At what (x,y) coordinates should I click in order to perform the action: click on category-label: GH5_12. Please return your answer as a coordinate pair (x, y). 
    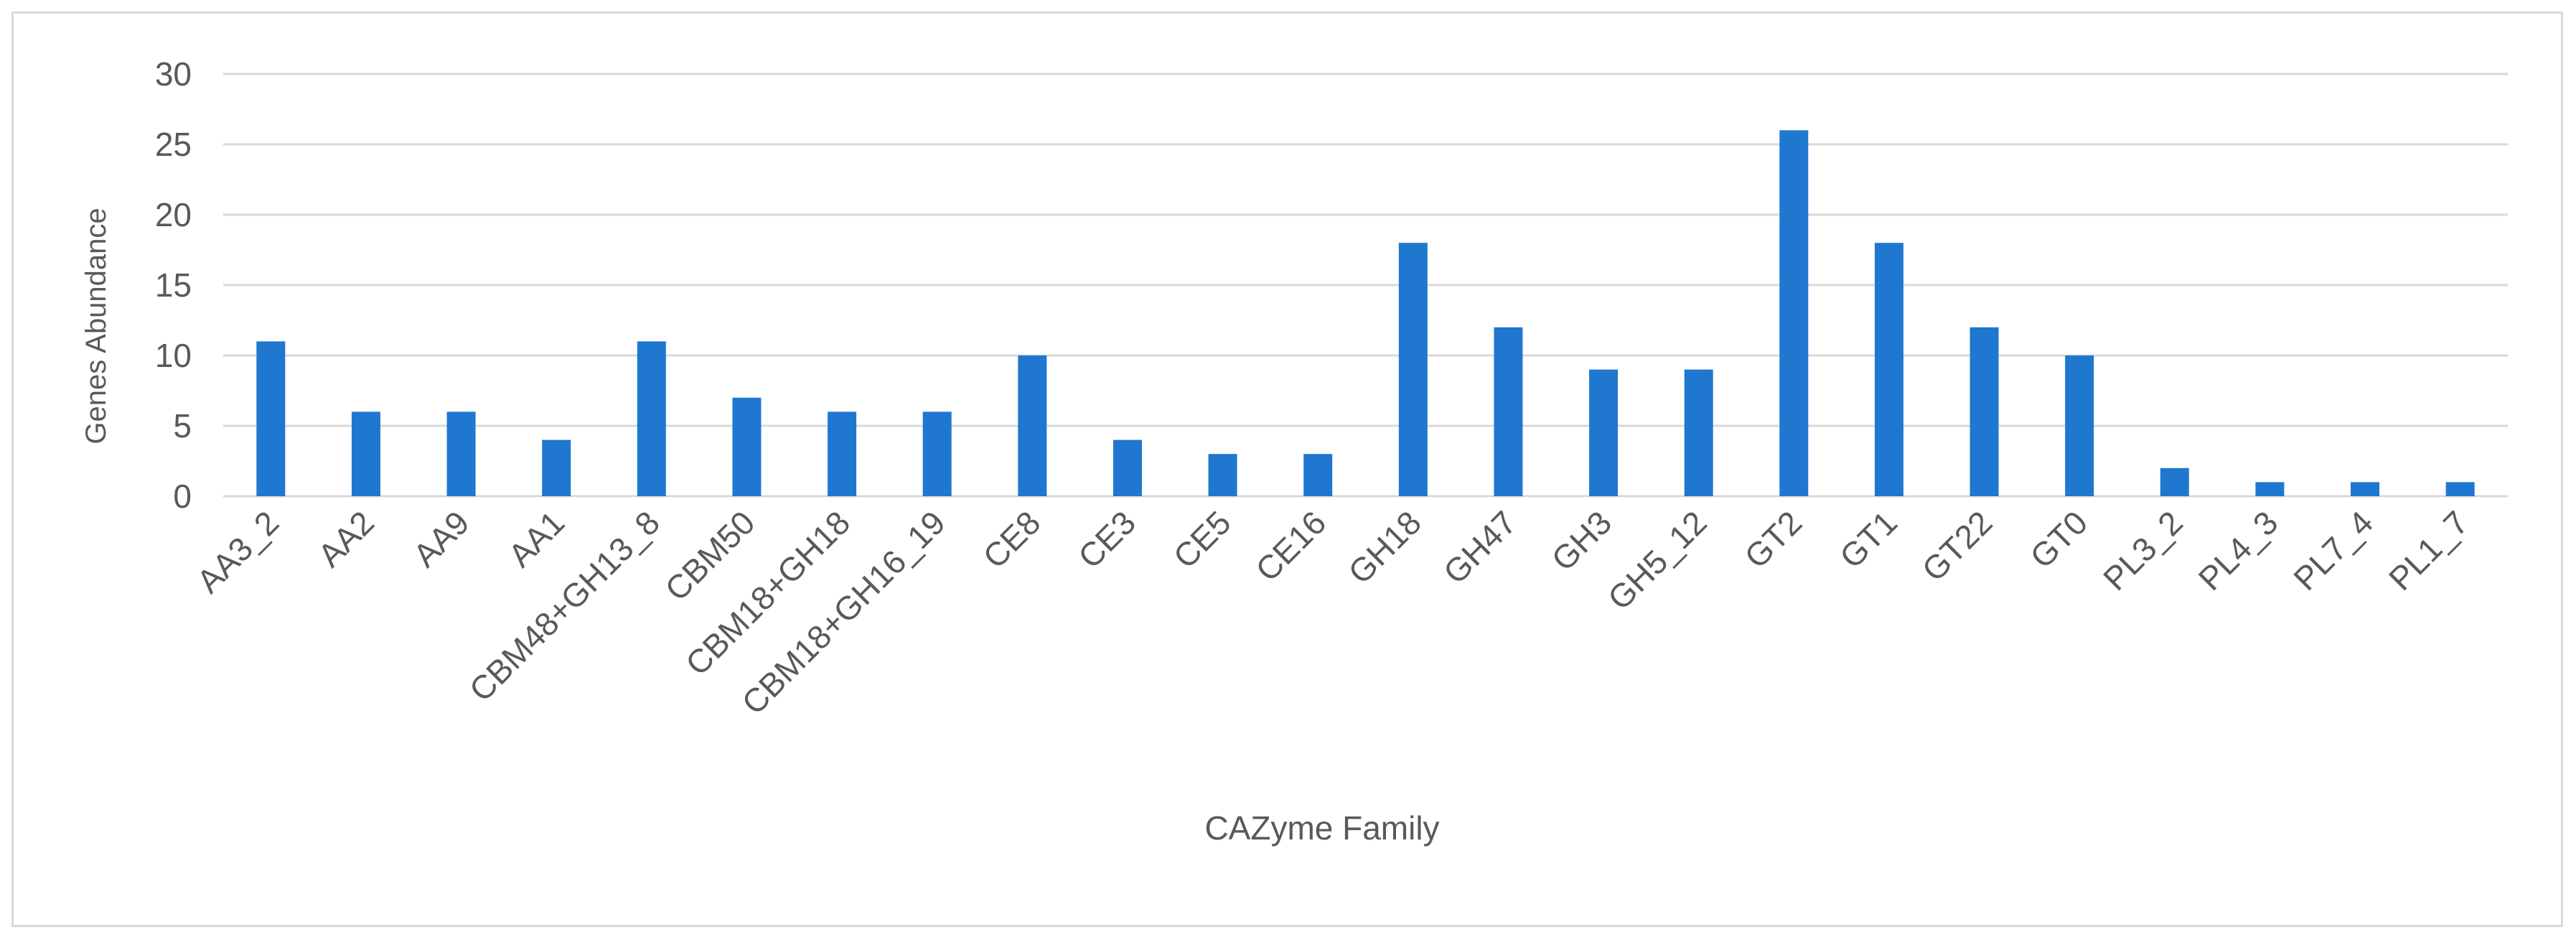
    Looking at the image, I should click on (1658, 560).